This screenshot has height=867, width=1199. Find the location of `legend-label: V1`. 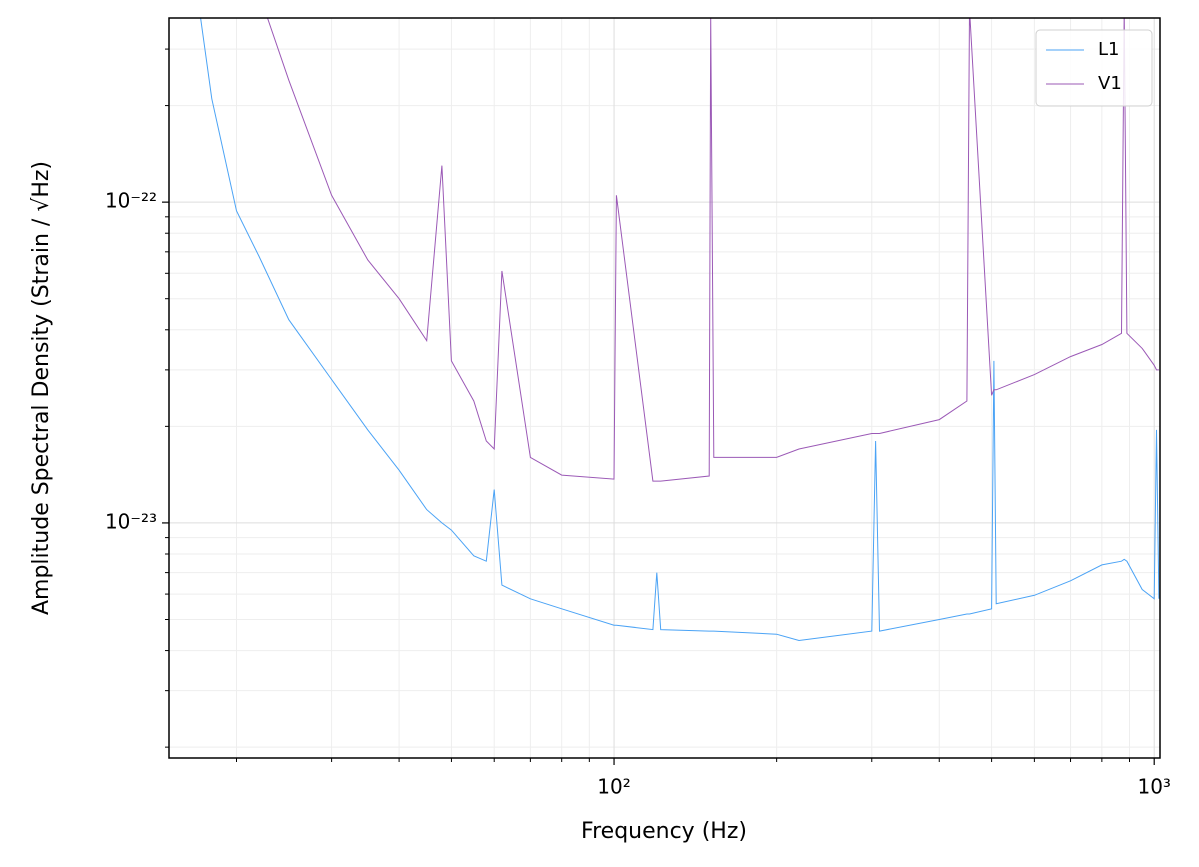

legend-label: V1 is located at coordinates (1110, 83).